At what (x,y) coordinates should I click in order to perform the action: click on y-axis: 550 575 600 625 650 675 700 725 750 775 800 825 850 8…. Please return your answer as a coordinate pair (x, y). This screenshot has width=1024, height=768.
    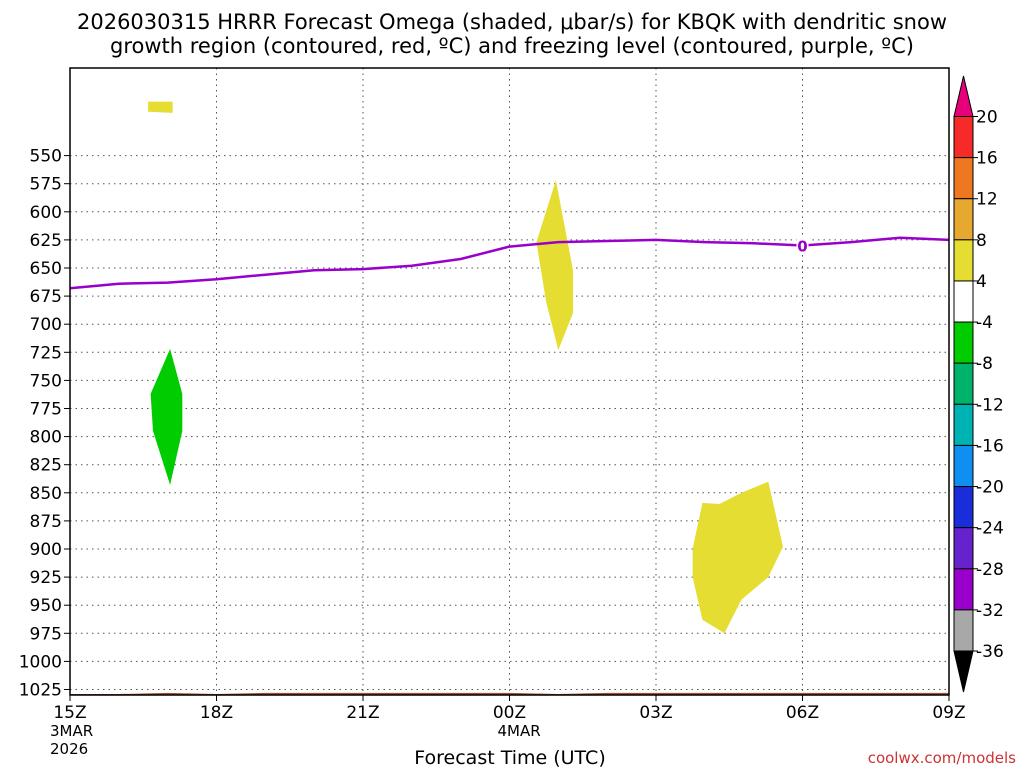
    Looking at the image, I should click on (44, 424).